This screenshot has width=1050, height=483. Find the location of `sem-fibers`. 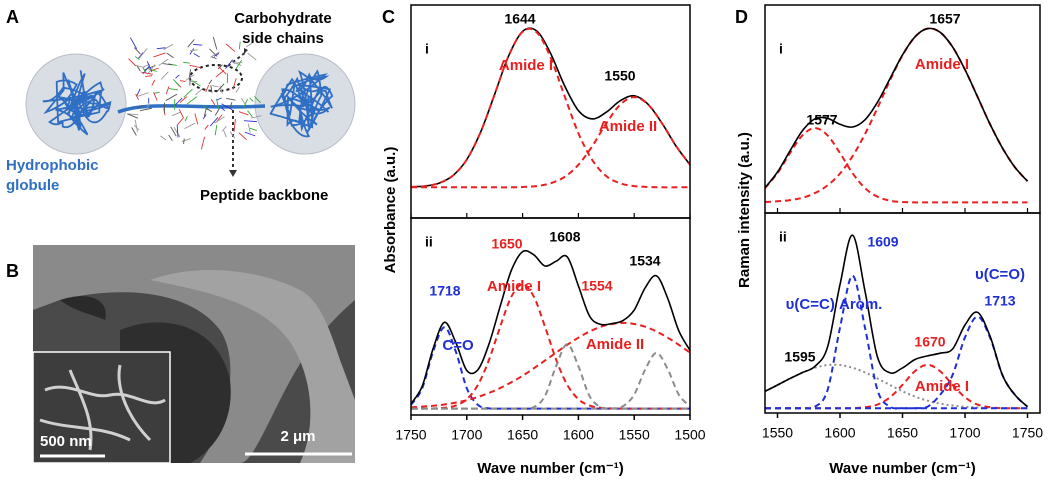

sem-fibers is located at coordinates (102, 407).